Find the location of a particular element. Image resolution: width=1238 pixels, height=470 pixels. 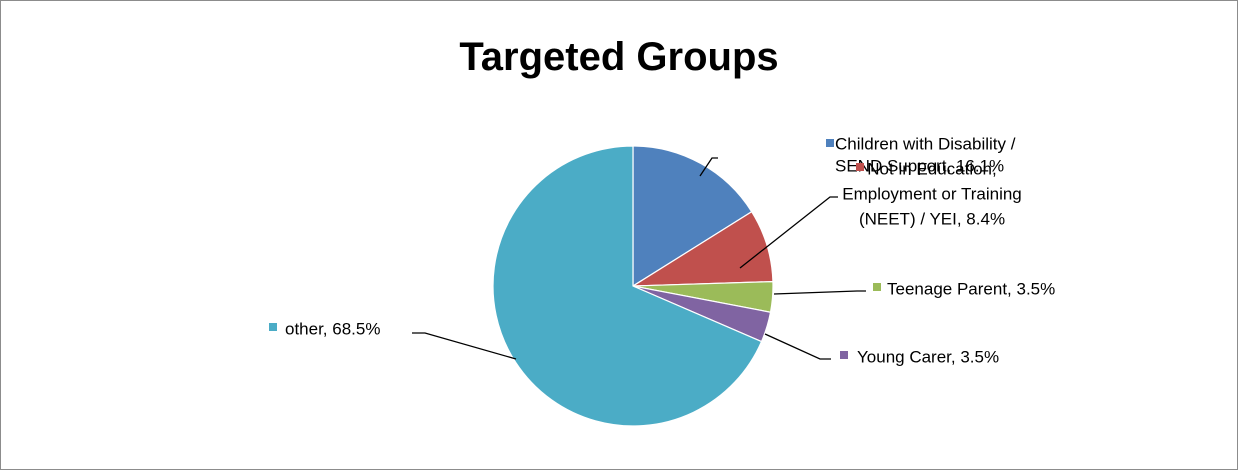

data-label-5-line-1: other, 68.5% is located at coordinates (332, 328).